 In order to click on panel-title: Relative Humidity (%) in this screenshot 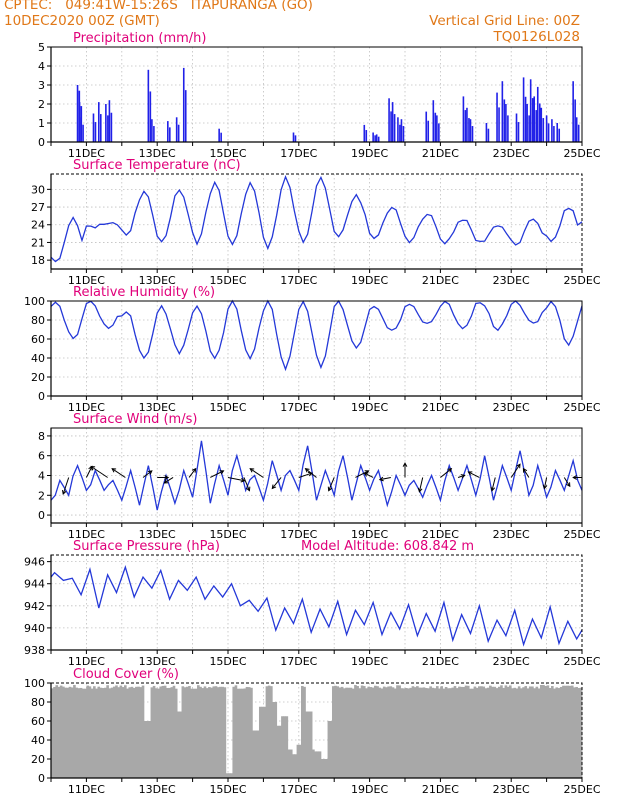, I will do `click(144, 292)`.